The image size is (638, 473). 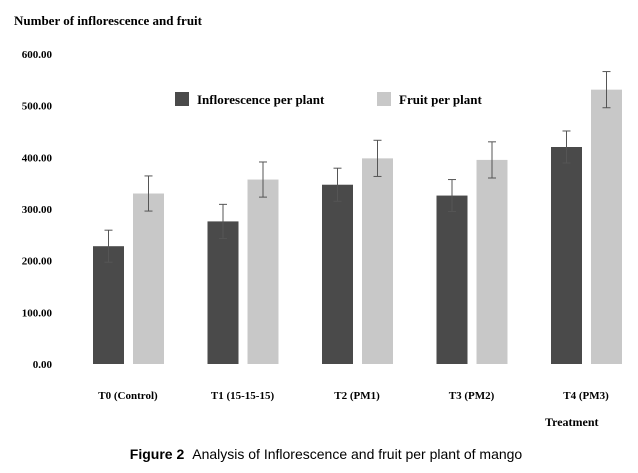 I want to click on category-label: T1 (15-15-15), so click(x=243, y=396).